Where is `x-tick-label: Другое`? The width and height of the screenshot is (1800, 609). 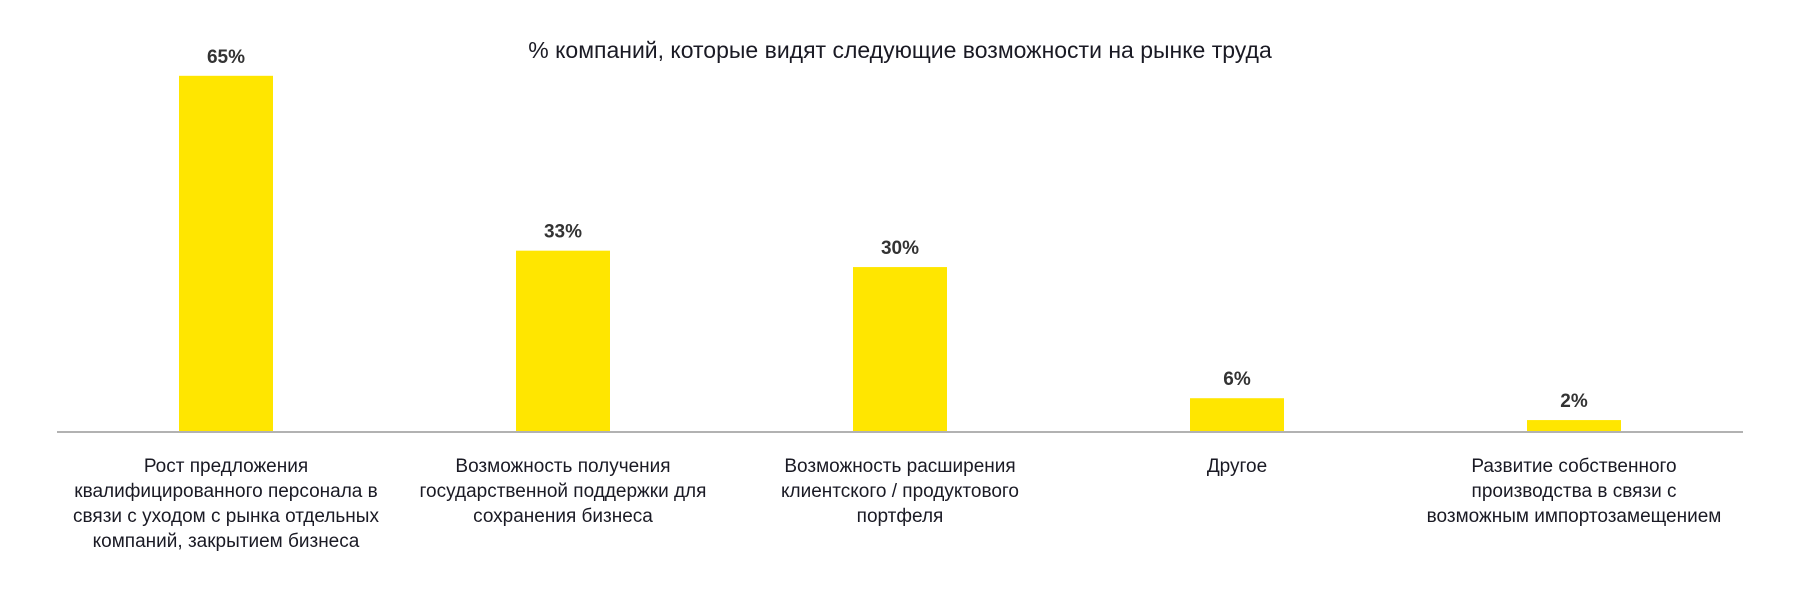
x-tick-label: Другое is located at coordinates (1237, 466).